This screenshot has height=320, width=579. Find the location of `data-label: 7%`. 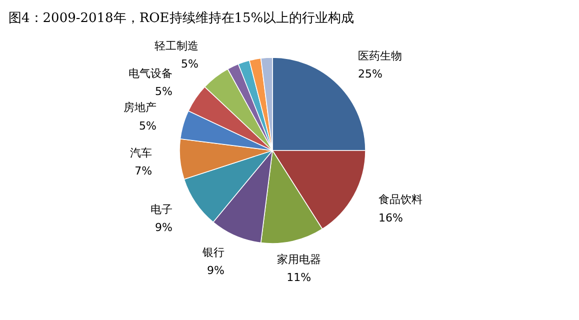

data-label: 7% is located at coordinates (143, 171).